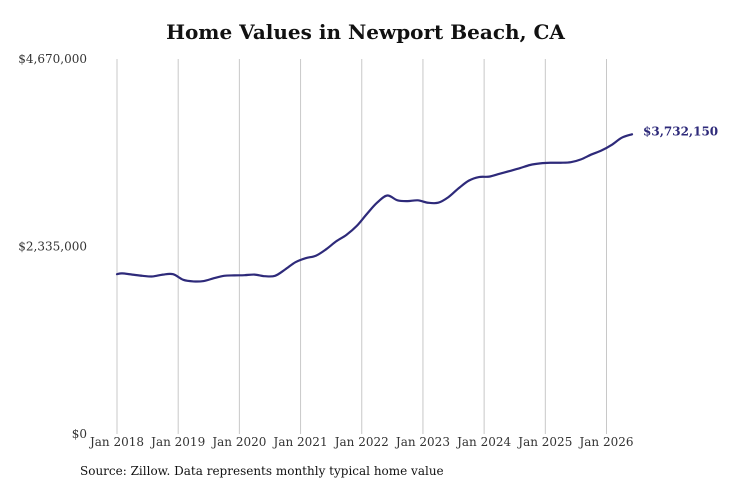  What do you see at coordinates (605, 442) in the screenshot?
I see `x-tick-label: Jan 2026` at bounding box center [605, 442].